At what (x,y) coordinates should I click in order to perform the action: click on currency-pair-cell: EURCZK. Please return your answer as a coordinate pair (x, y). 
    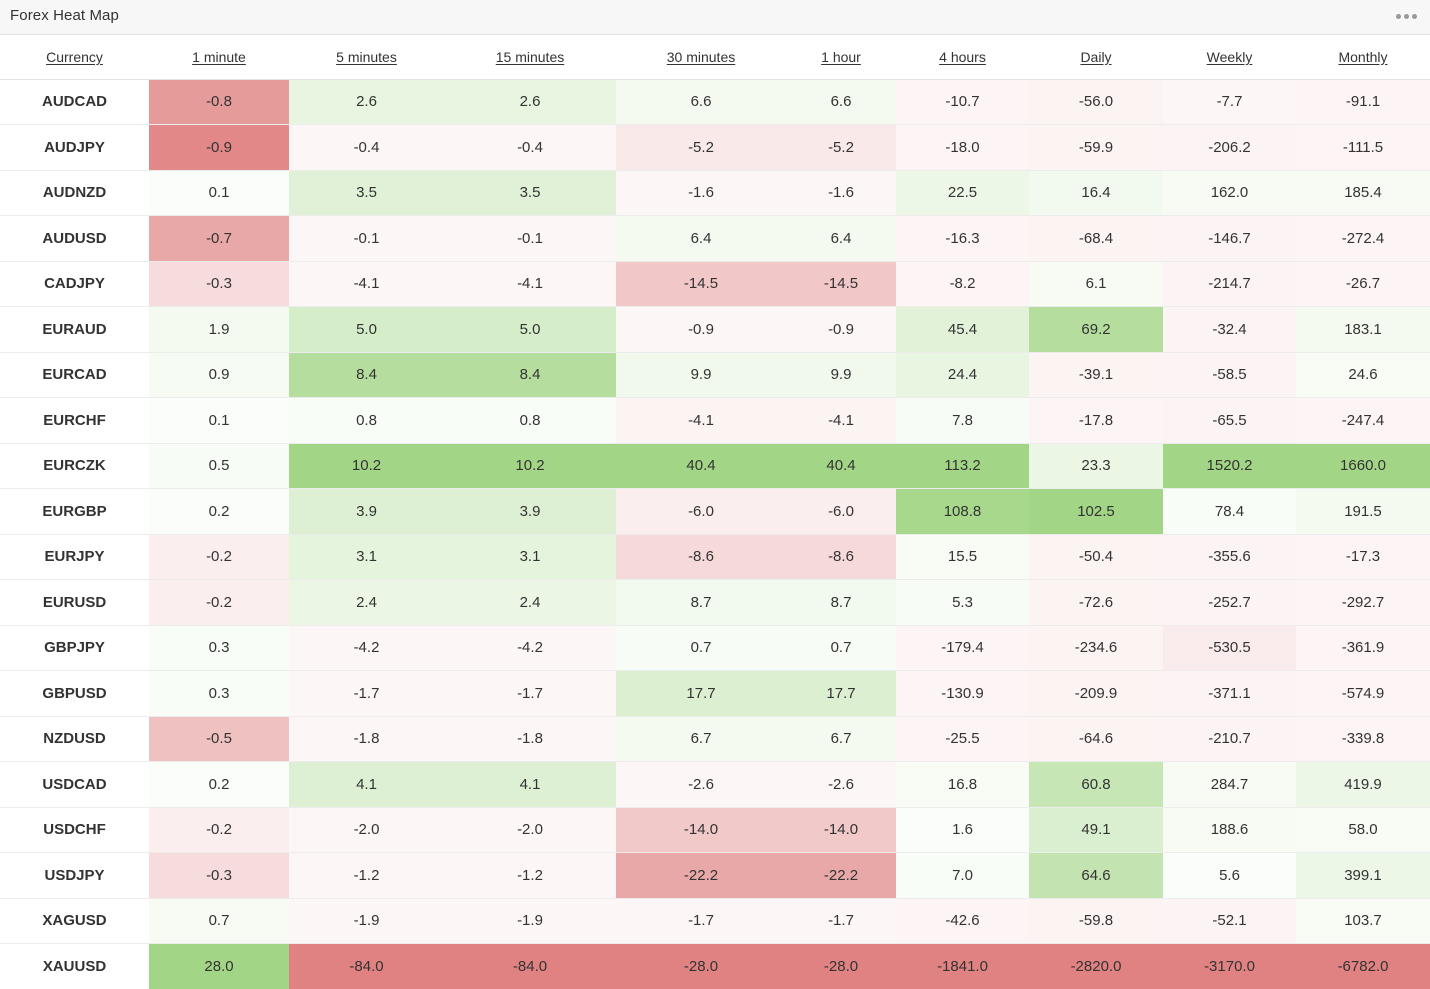
    Looking at the image, I should click on (74, 466).